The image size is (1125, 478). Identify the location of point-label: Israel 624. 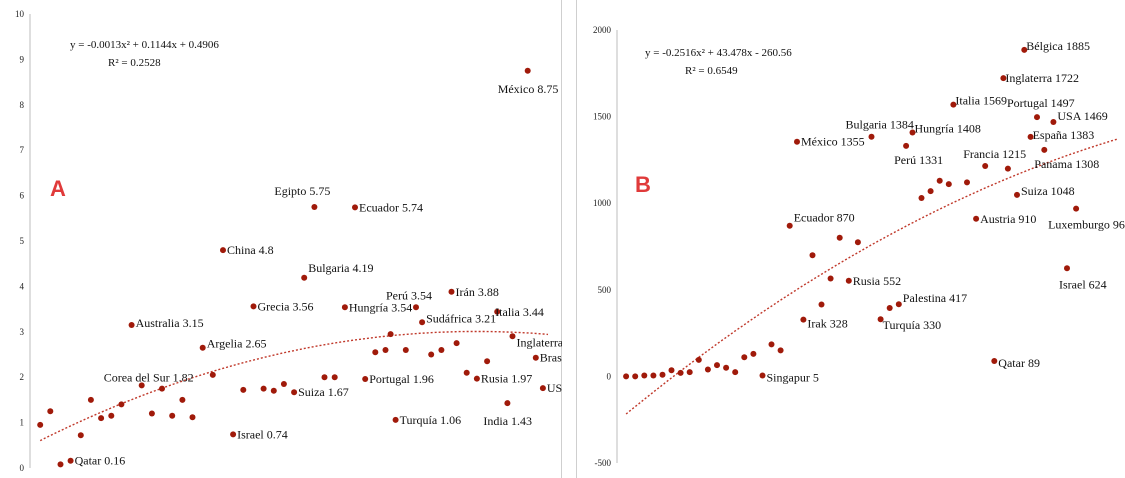
(1083, 284).